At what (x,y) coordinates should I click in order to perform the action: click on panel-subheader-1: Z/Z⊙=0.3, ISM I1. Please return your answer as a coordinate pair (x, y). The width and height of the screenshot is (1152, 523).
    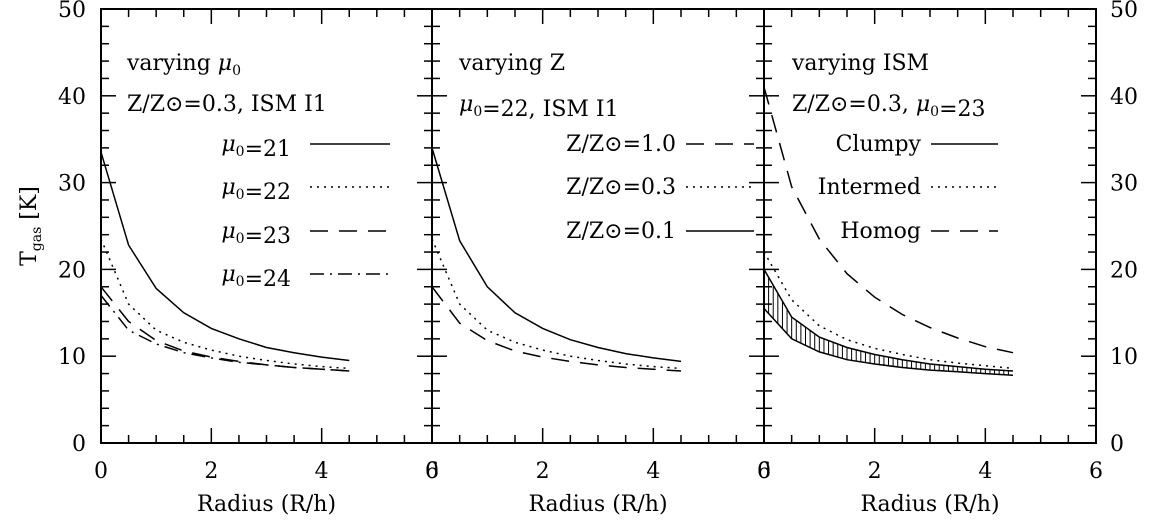
    Looking at the image, I should click on (227, 104).